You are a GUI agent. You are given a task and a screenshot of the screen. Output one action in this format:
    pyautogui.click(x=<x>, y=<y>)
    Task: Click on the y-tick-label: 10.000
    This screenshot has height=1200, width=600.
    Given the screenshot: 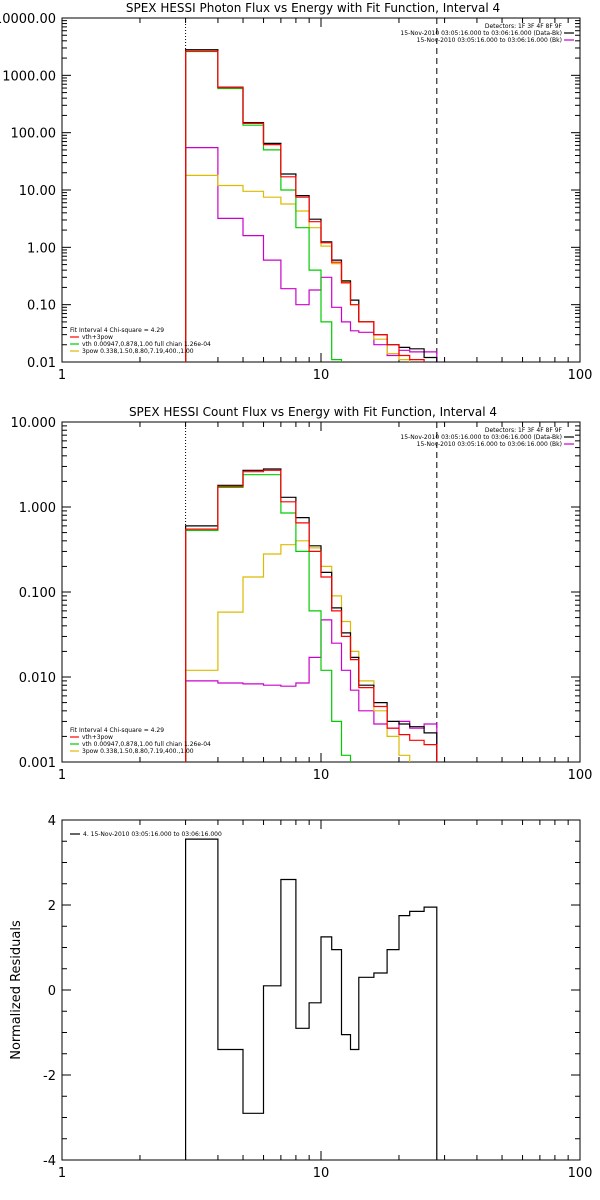 What is the action you would take?
    pyautogui.click(x=34, y=423)
    